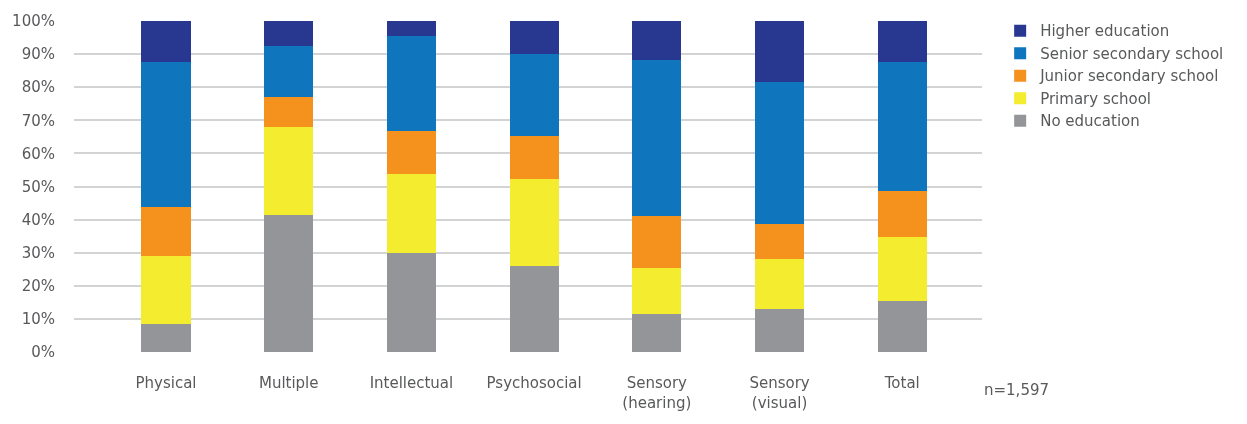 The width and height of the screenshot is (1247, 424). I want to click on y-tick-label: 70%, so click(38, 120).